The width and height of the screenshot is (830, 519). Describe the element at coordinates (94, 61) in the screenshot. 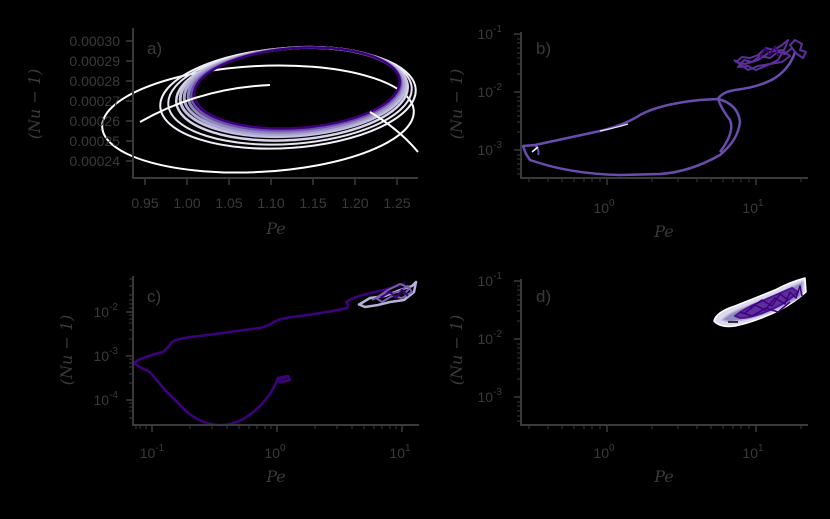

I see `y-tick-label: 0.00029` at that location.